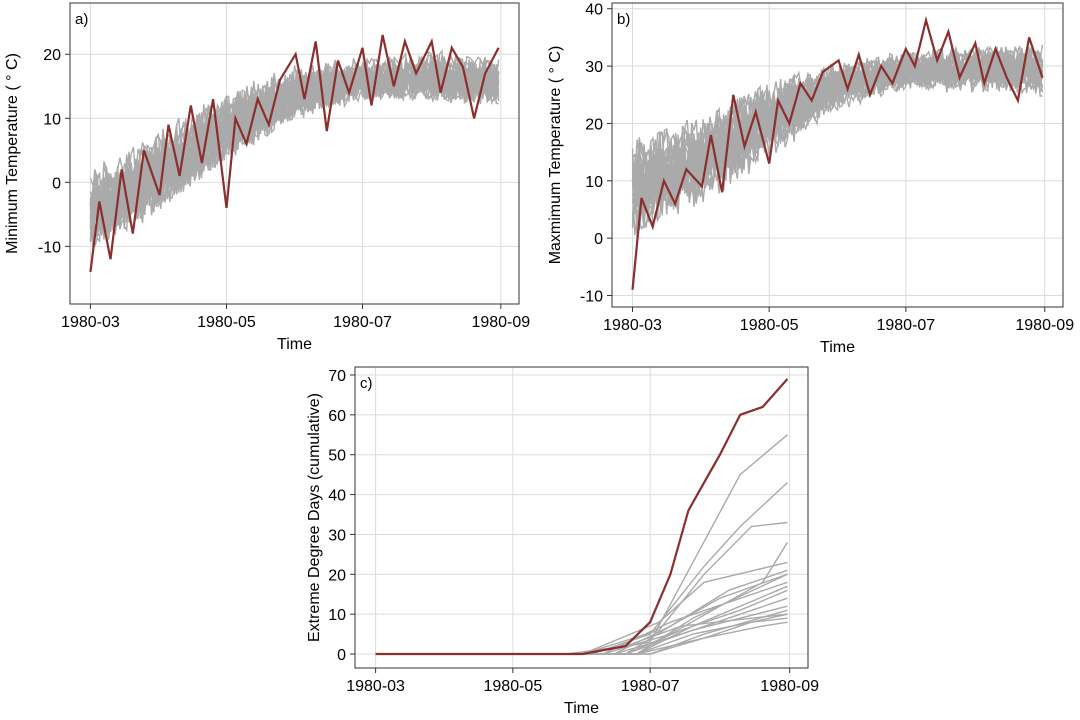  I want to click on y-tick-label: 70, so click(337, 376).